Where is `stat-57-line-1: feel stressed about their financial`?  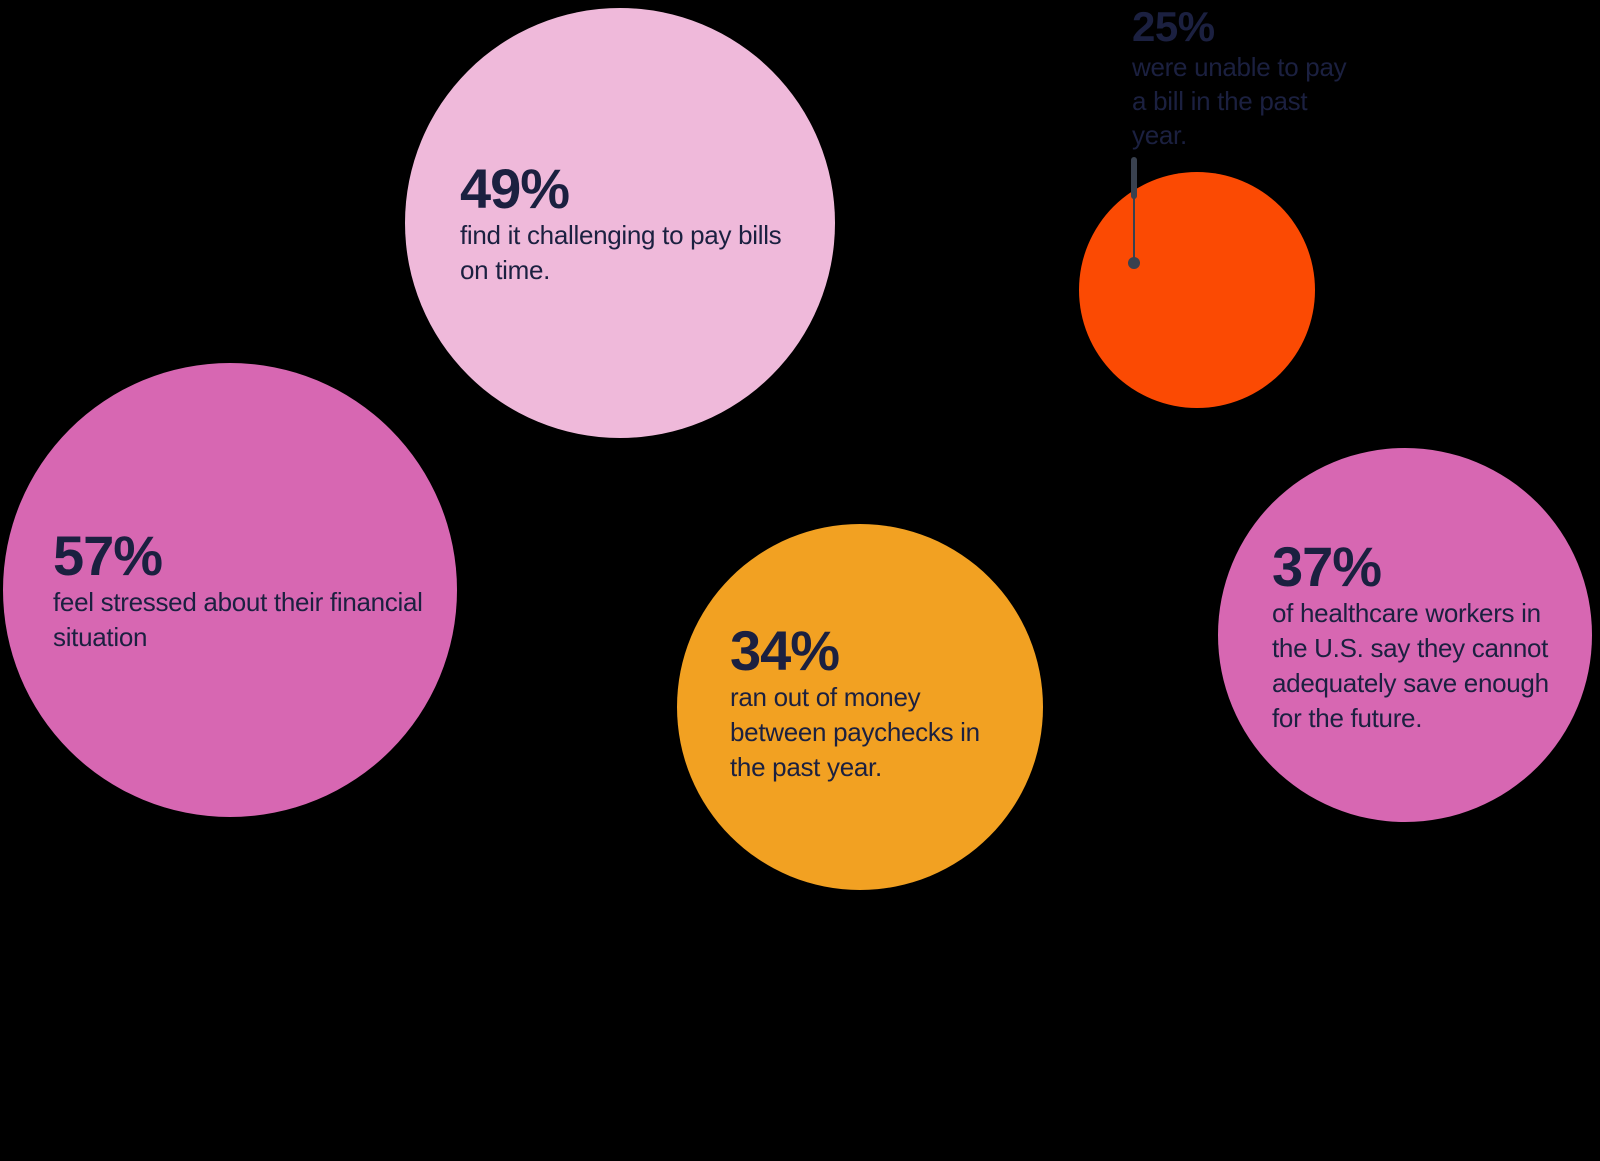 stat-57-line-1: feel stressed about their financial is located at coordinates (238, 602).